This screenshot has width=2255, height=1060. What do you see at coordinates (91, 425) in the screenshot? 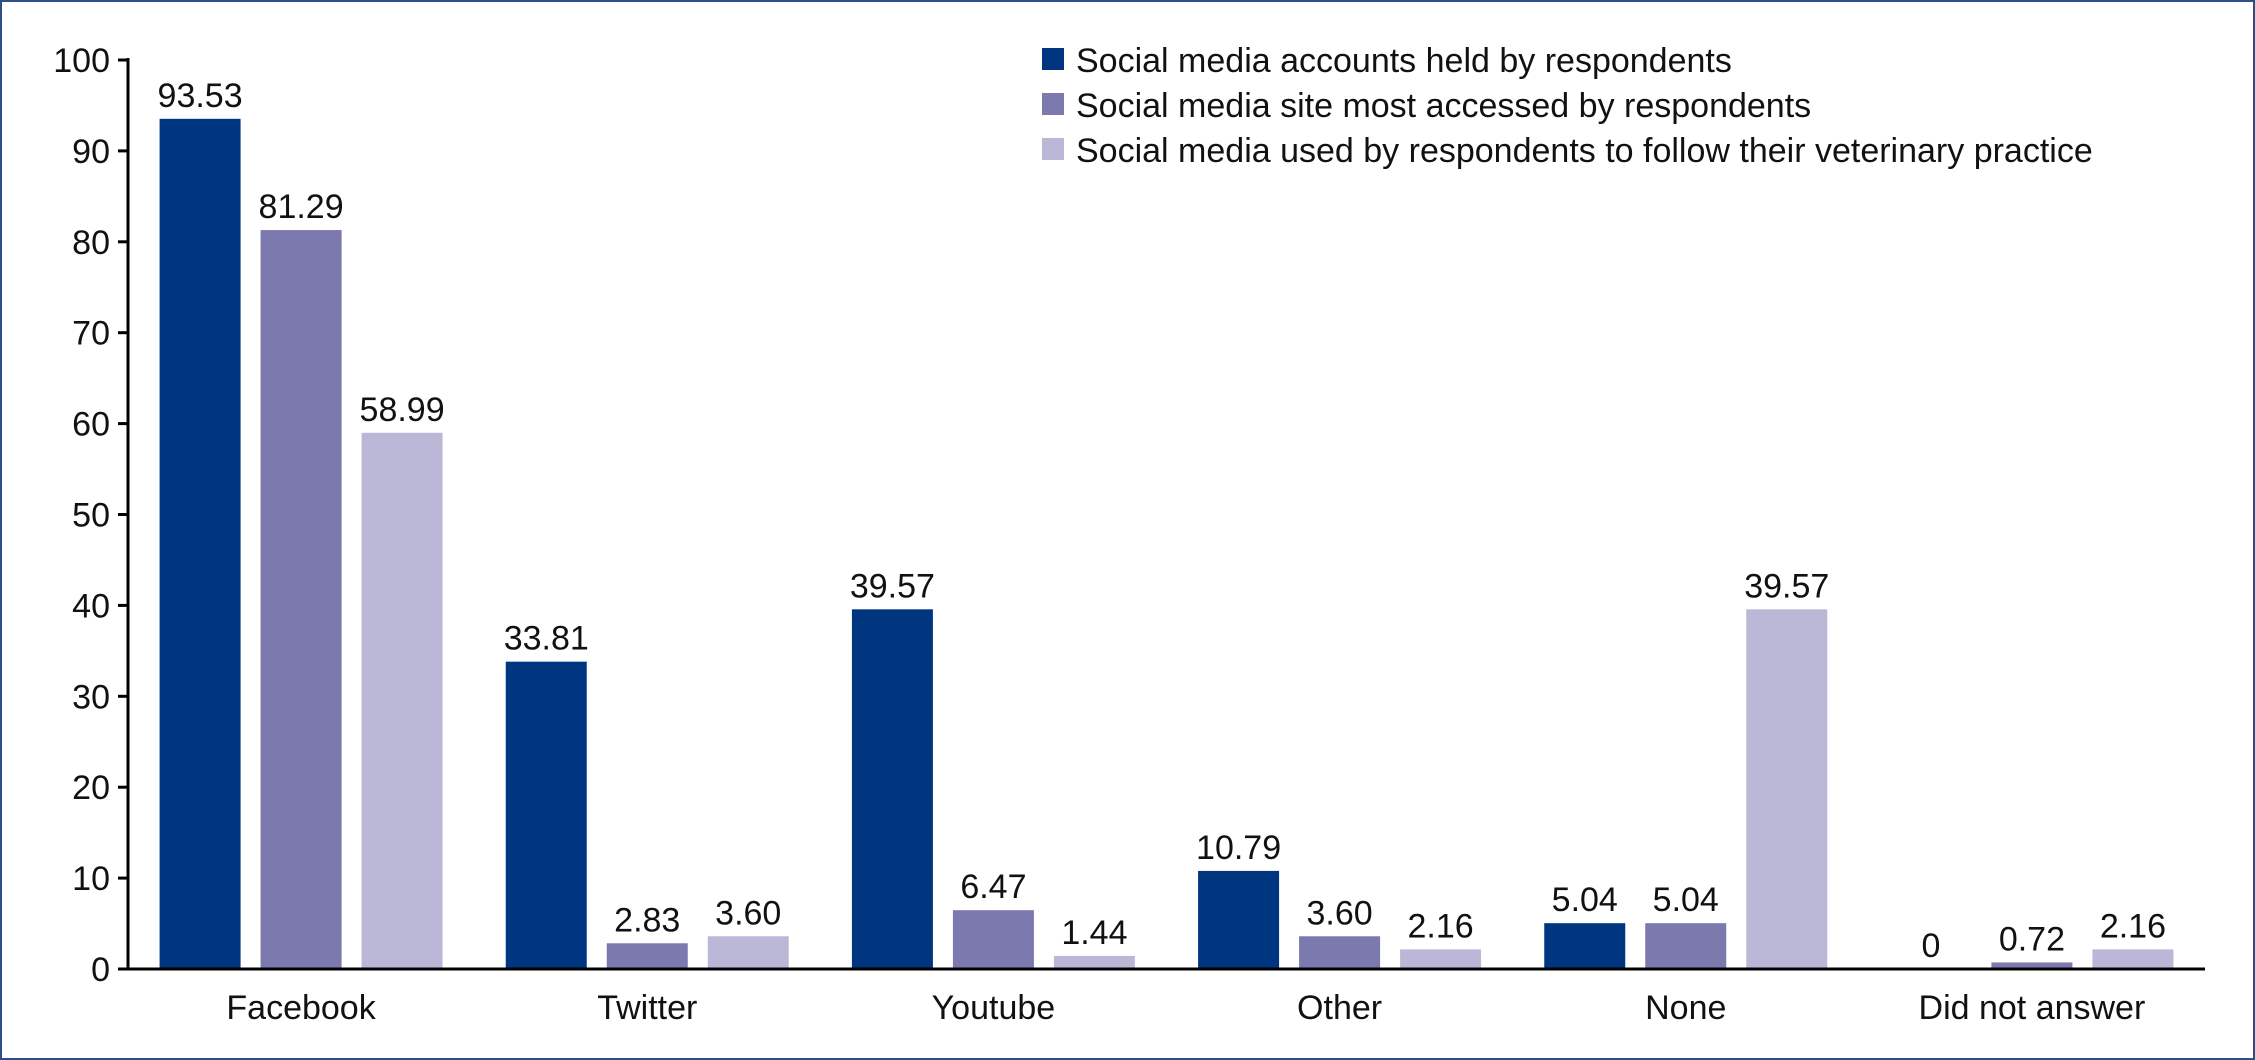
I see `y-tick-label: 60` at bounding box center [91, 425].